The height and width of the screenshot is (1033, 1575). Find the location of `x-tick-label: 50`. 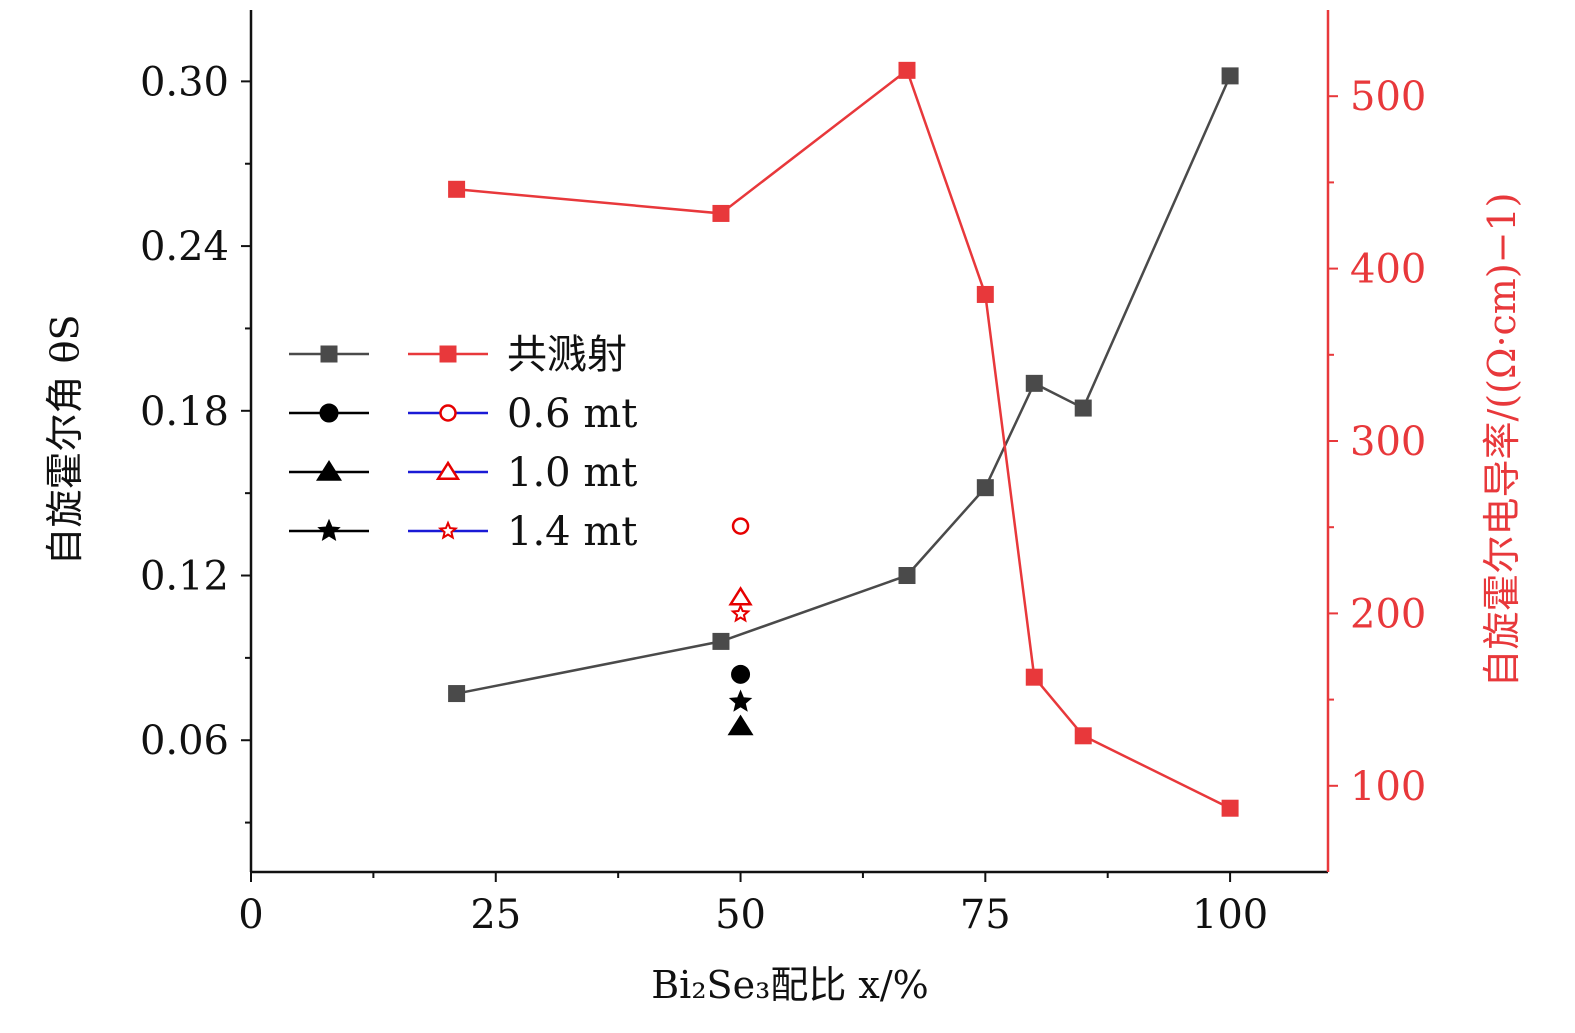

x-tick-label: 50 is located at coordinates (740, 915).